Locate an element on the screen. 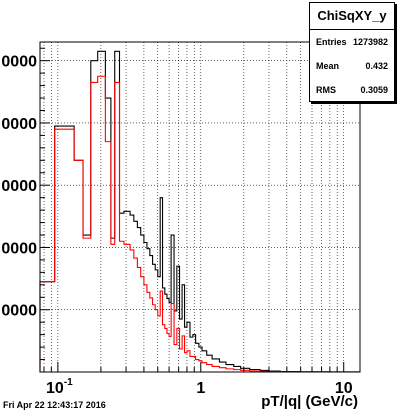 This screenshot has width=400, height=414. stats-entries-label: Entries is located at coordinates (331, 42).